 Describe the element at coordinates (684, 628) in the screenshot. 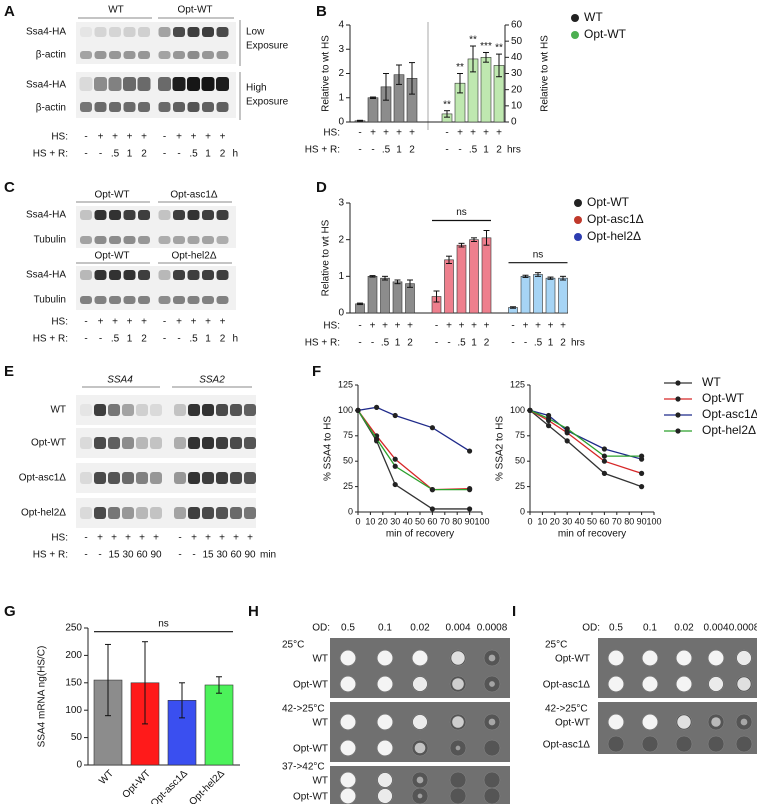

I see `od-value: 0.02` at that location.